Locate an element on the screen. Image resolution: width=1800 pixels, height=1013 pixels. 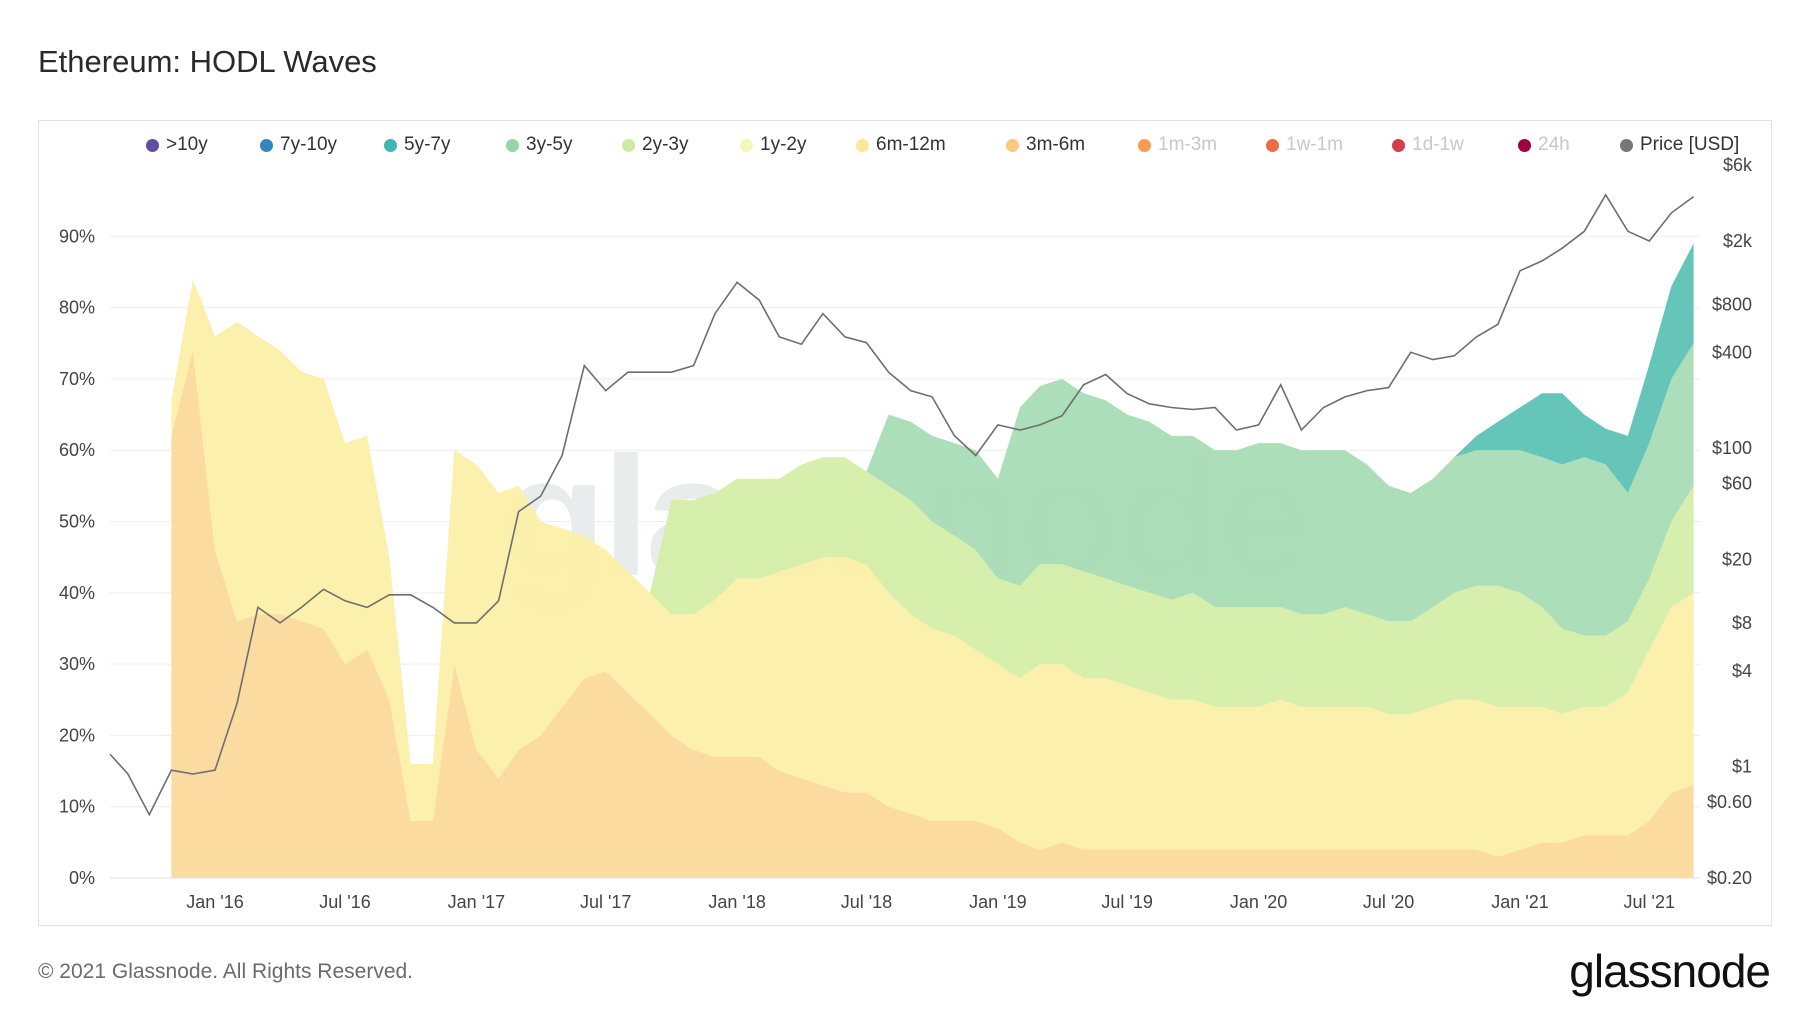
y2-tick-label: $8 is located at coordinates (1742, 623).